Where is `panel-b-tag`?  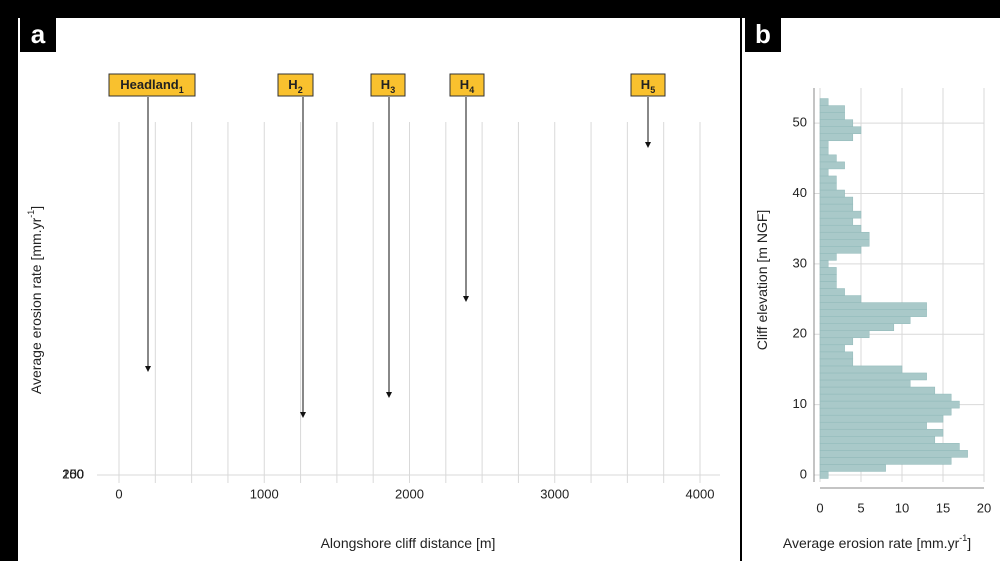 panel-b-tag is located at coordinates (763, 35).